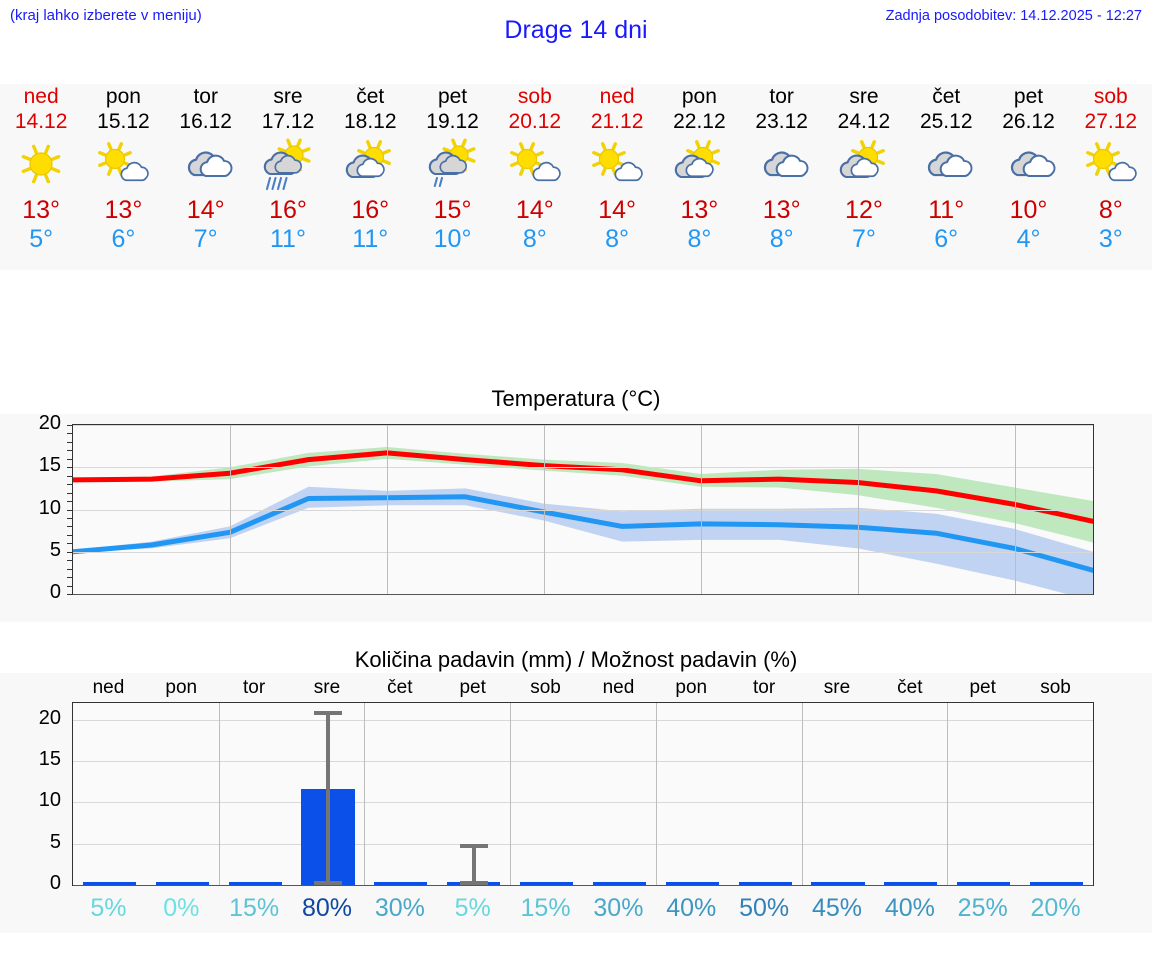  I want to click on location-menu-note: (kraj lahko izberete v meniju), so click(106, 15).